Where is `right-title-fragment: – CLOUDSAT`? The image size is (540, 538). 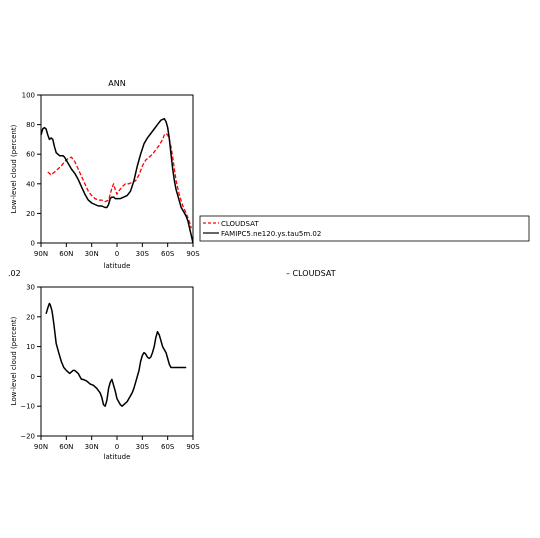
right-title-fragment: – CLOUDSAT is located at coordinates (311, 273).